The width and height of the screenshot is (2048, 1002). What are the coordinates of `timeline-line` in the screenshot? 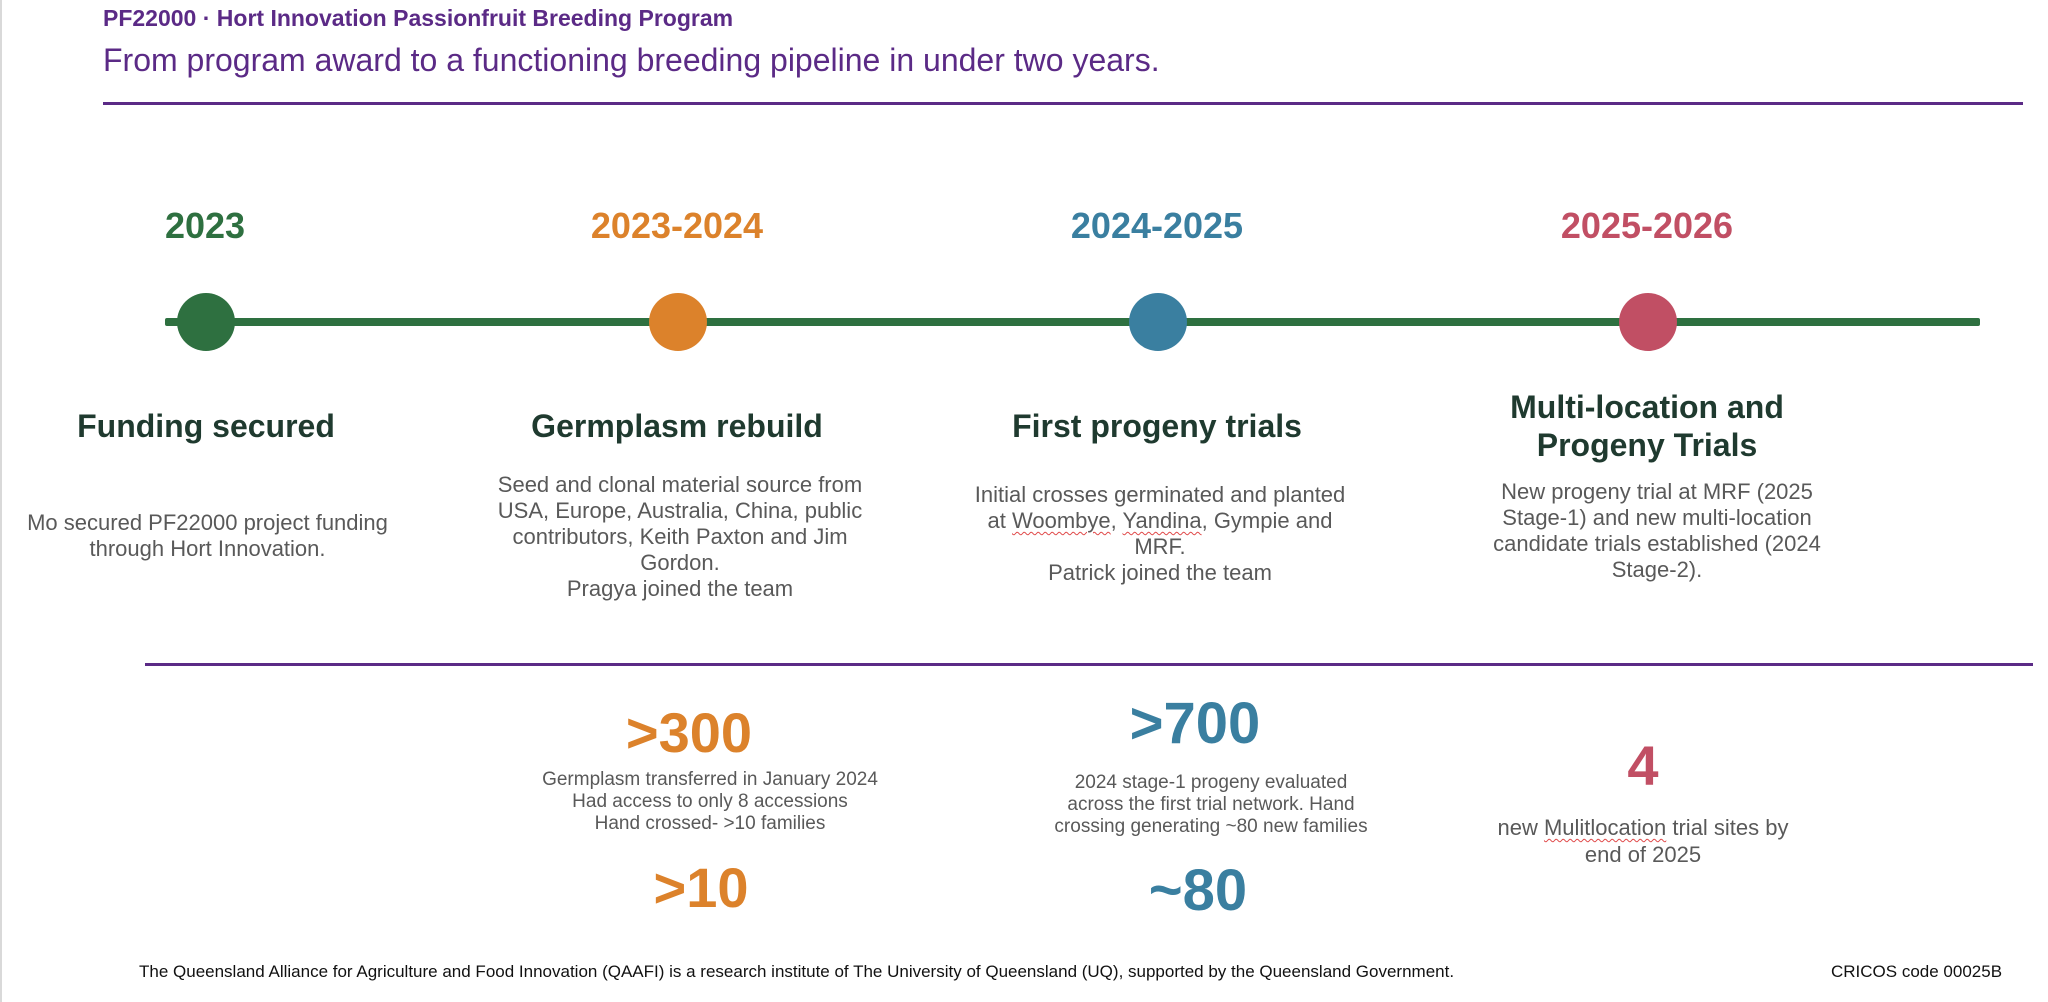 It's located at (1072, 322).